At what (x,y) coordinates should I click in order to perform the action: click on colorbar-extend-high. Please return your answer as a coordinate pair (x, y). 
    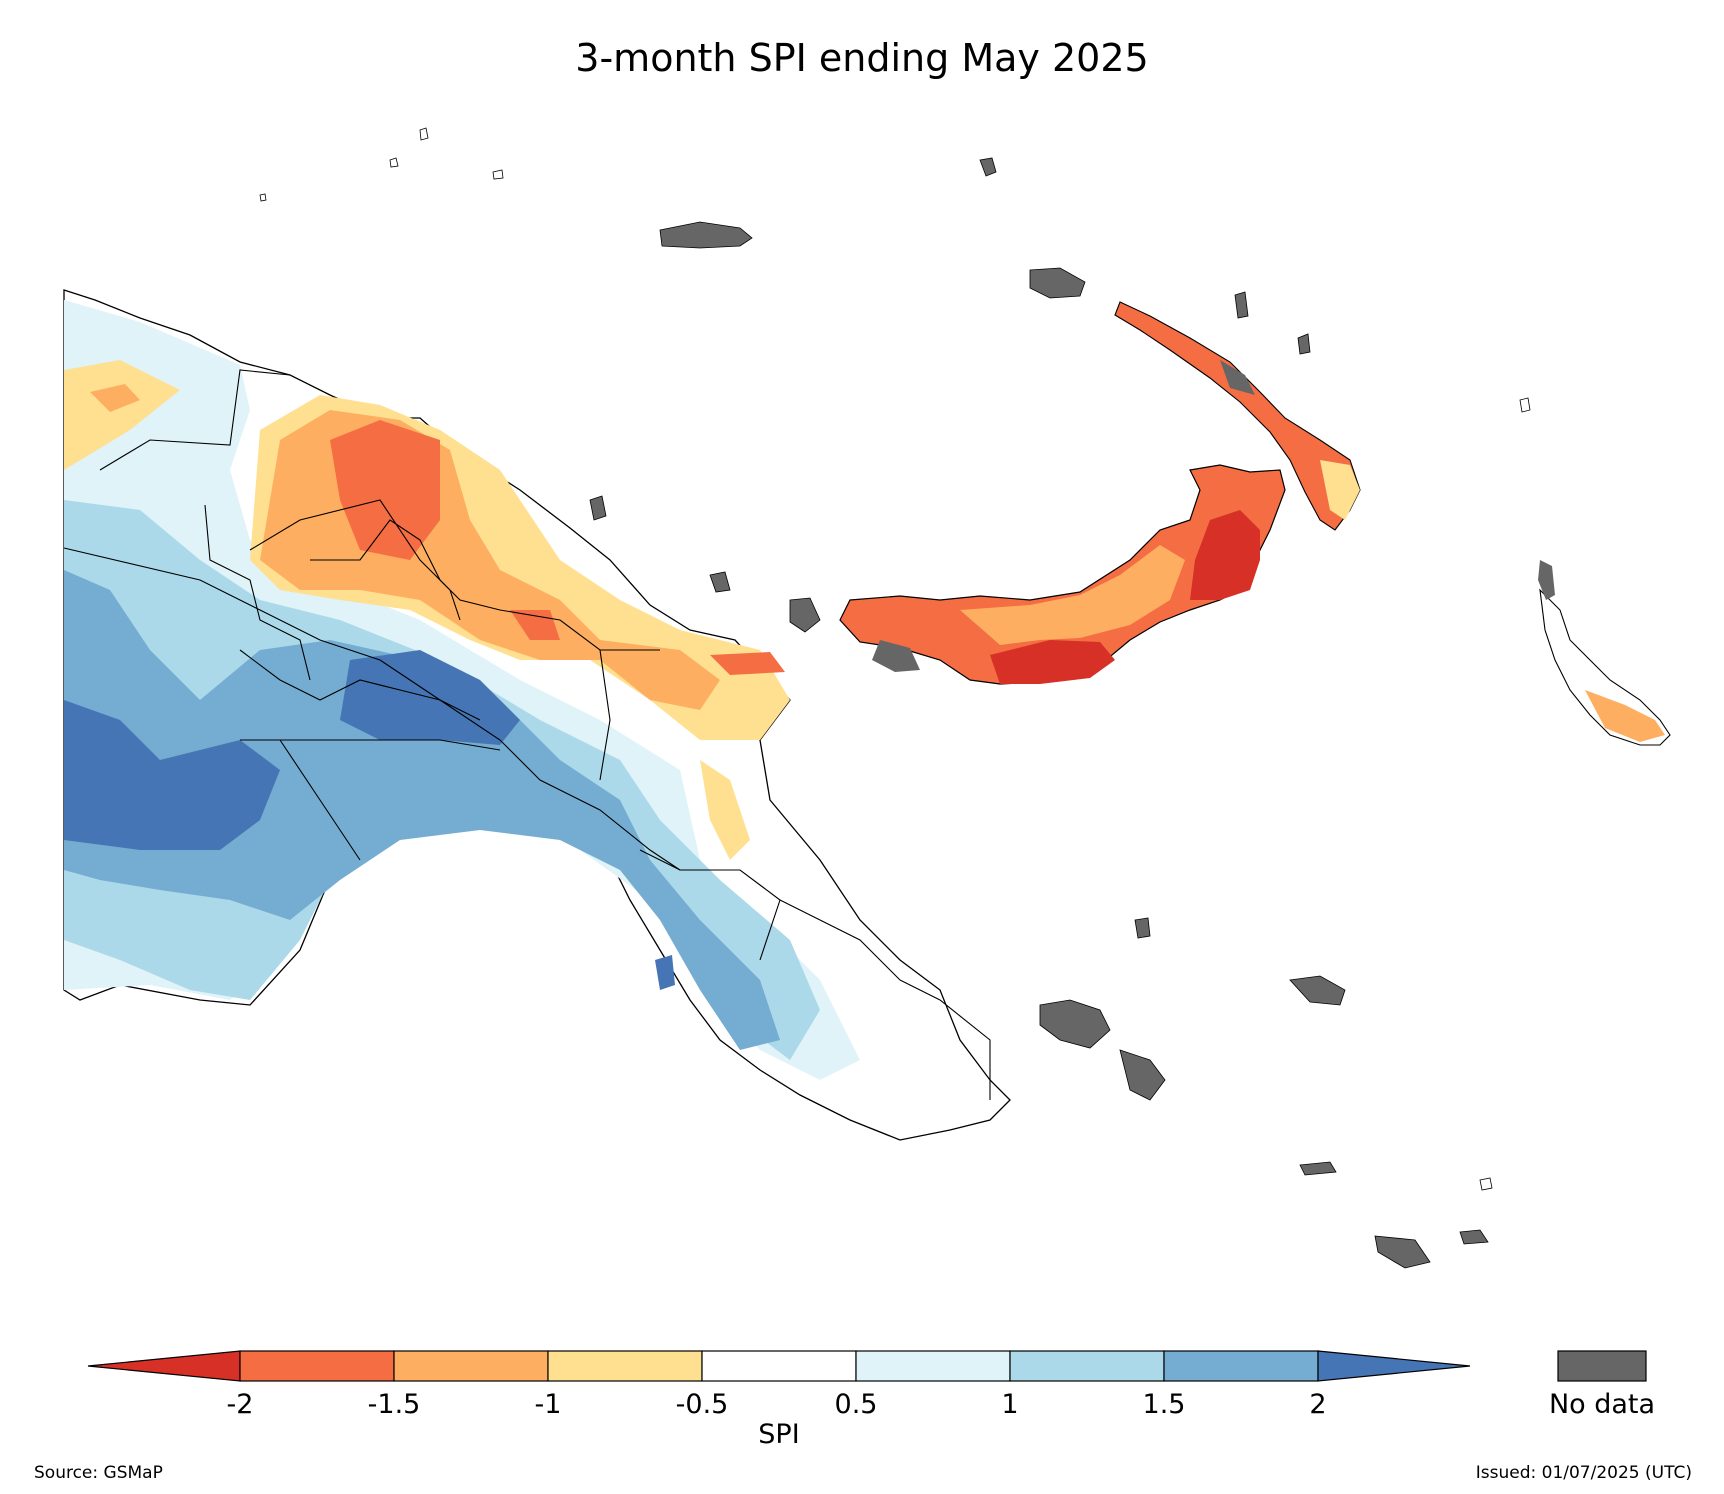
    Looking at the image, I should click on (1394, 1366).